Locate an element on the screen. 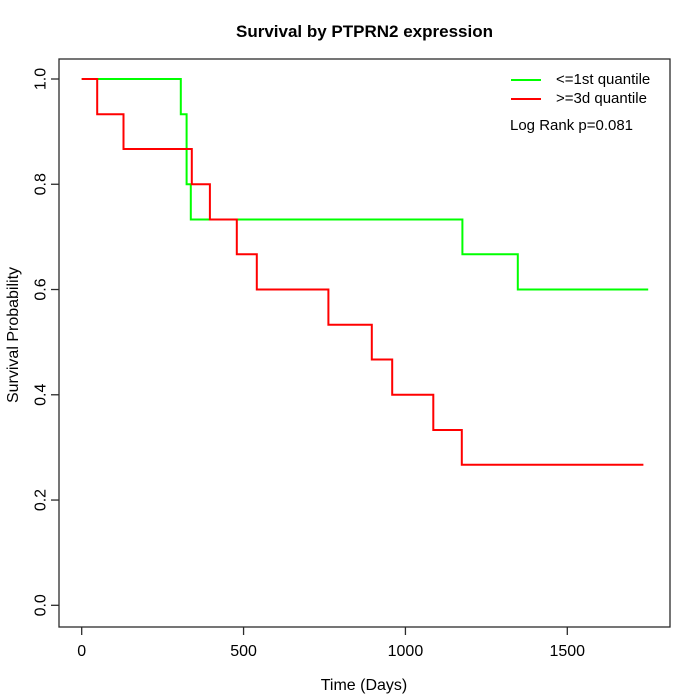 This screenshot has width=700, height=700. x-axis-label: Time (Days) is located at coordinates (364, 685).